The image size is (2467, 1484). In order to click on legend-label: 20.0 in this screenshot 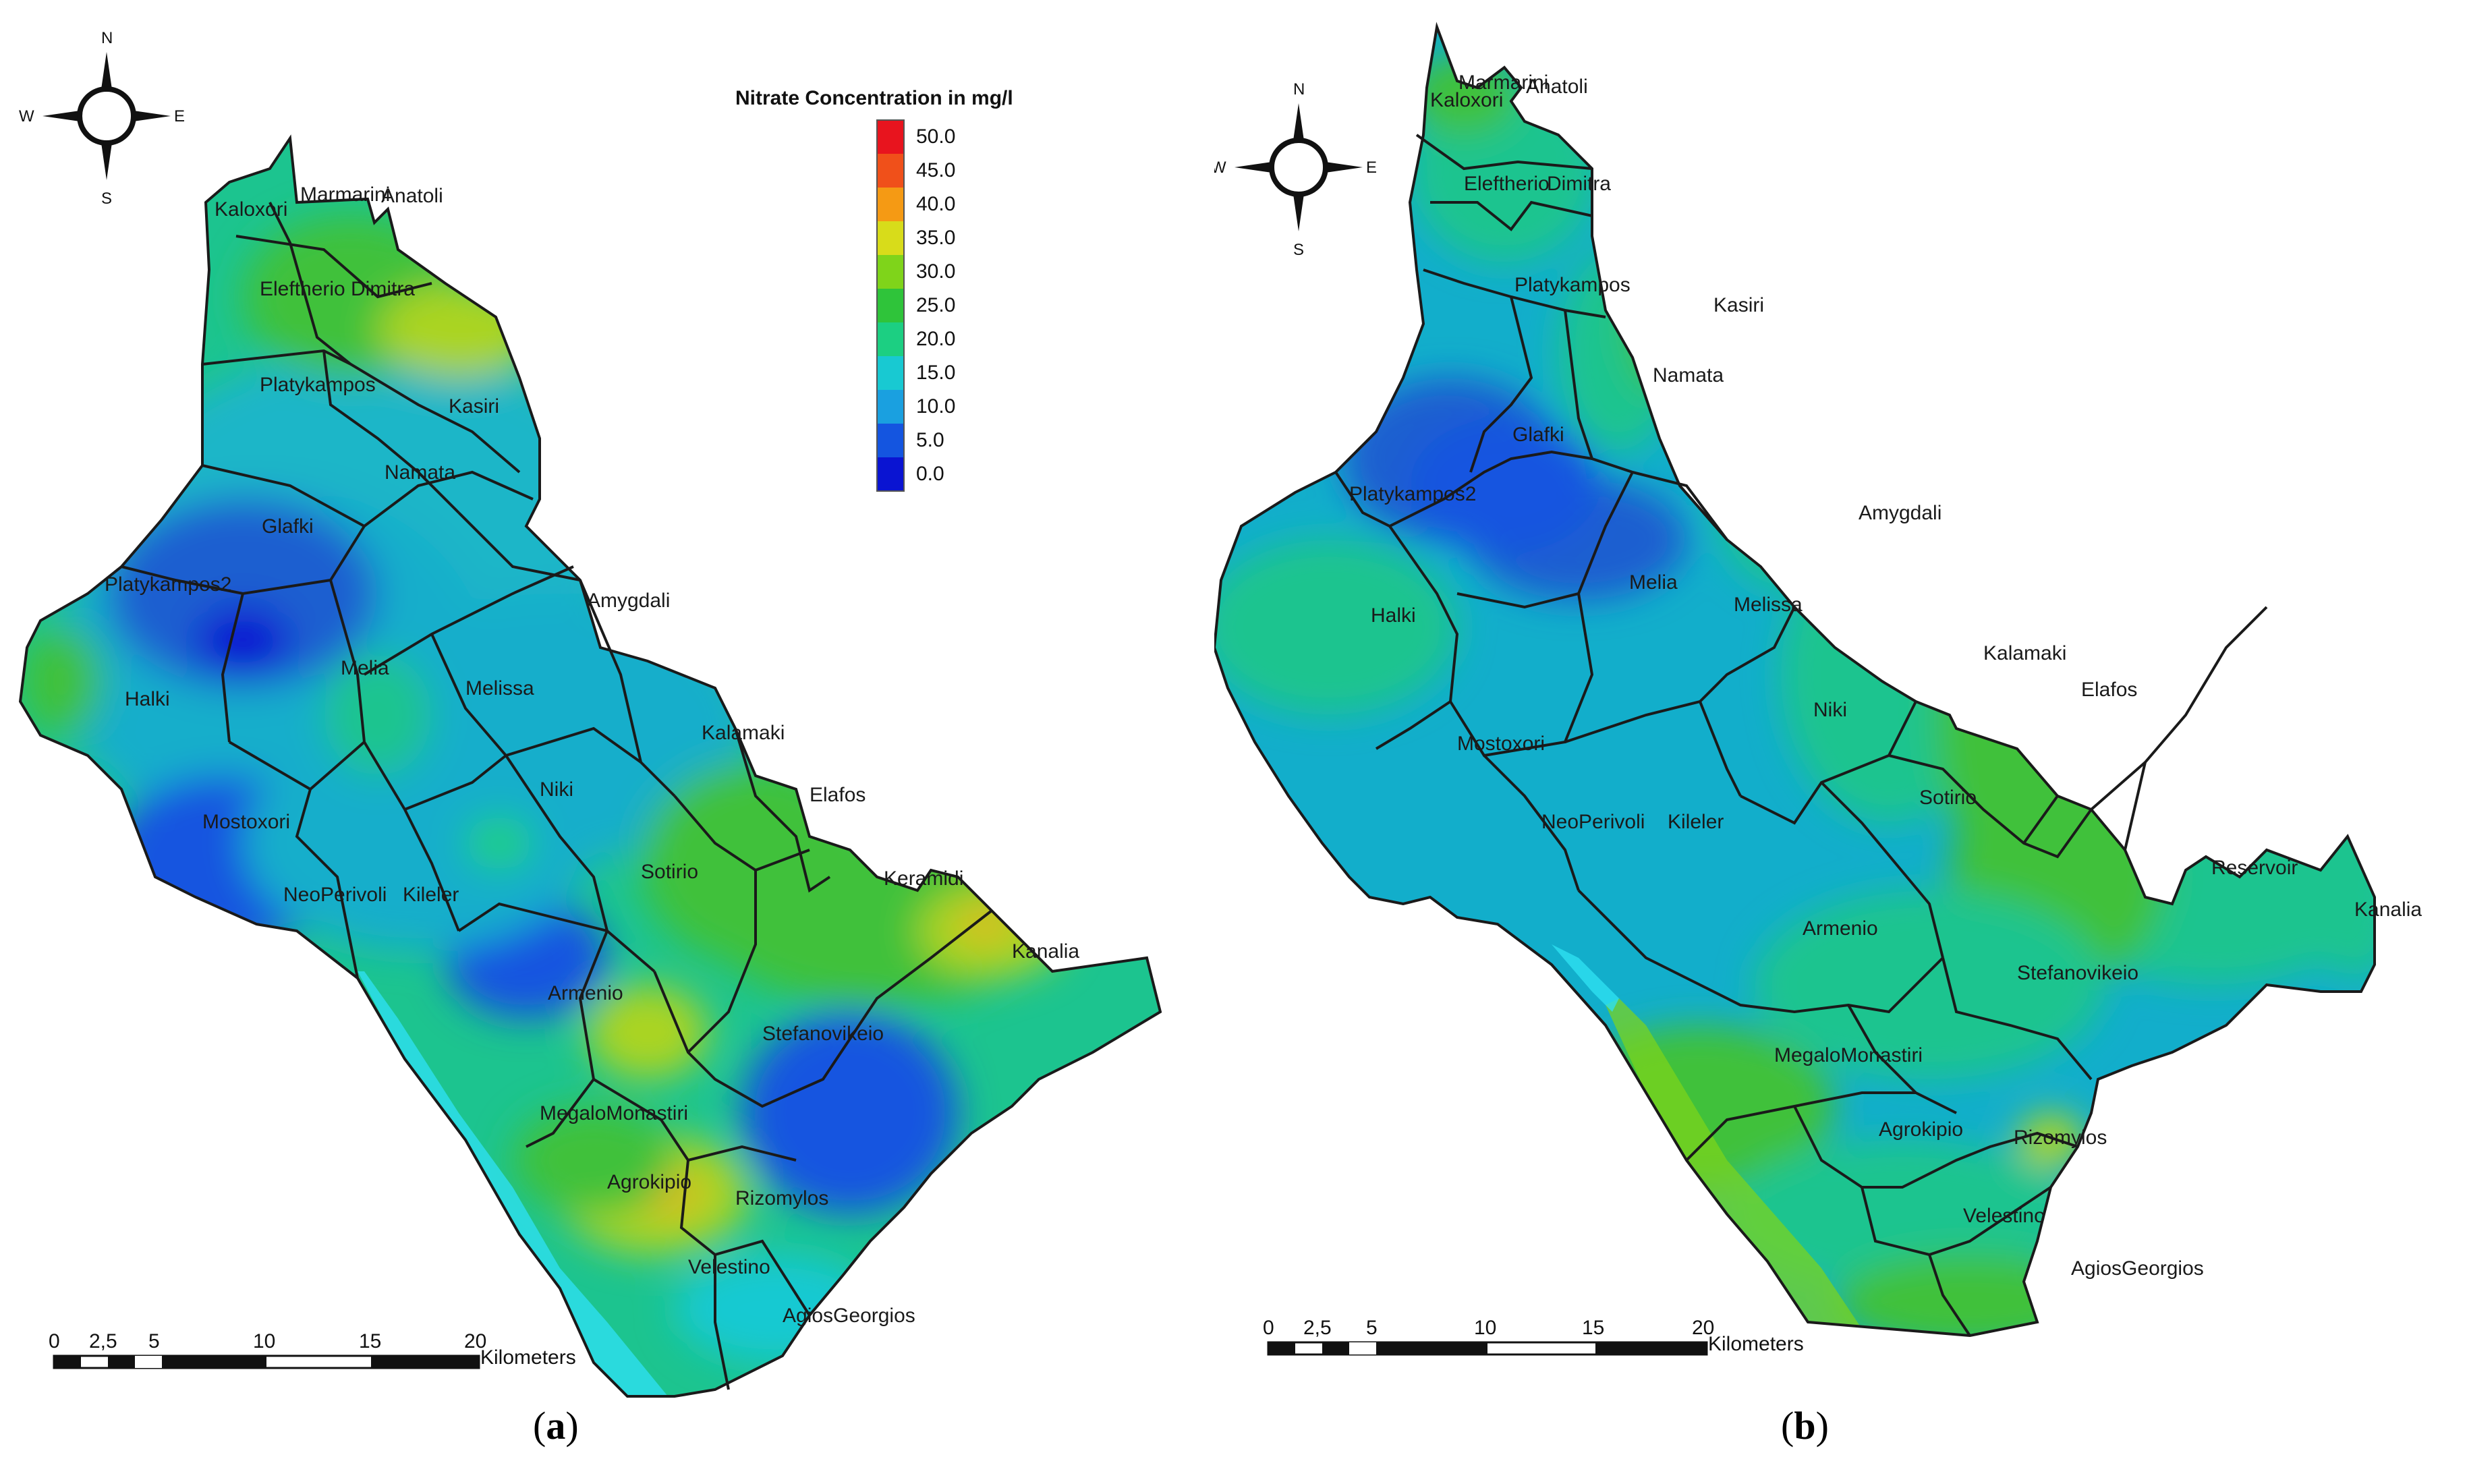, I will do `click(935, 339)`.